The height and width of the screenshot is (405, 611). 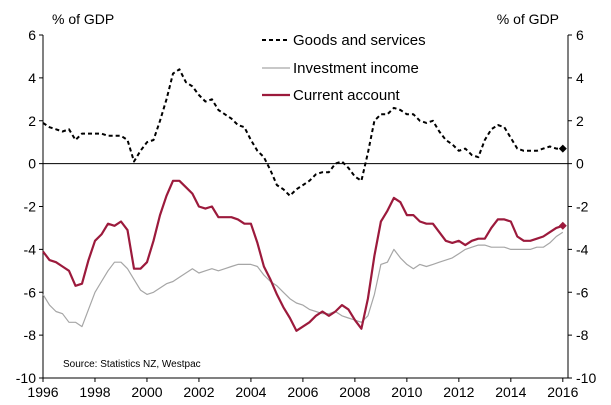 What do you see at coordinates (510, 392) in the screenshot?
I see `x-tick-label: 2014` at bounding box center [510, 392].